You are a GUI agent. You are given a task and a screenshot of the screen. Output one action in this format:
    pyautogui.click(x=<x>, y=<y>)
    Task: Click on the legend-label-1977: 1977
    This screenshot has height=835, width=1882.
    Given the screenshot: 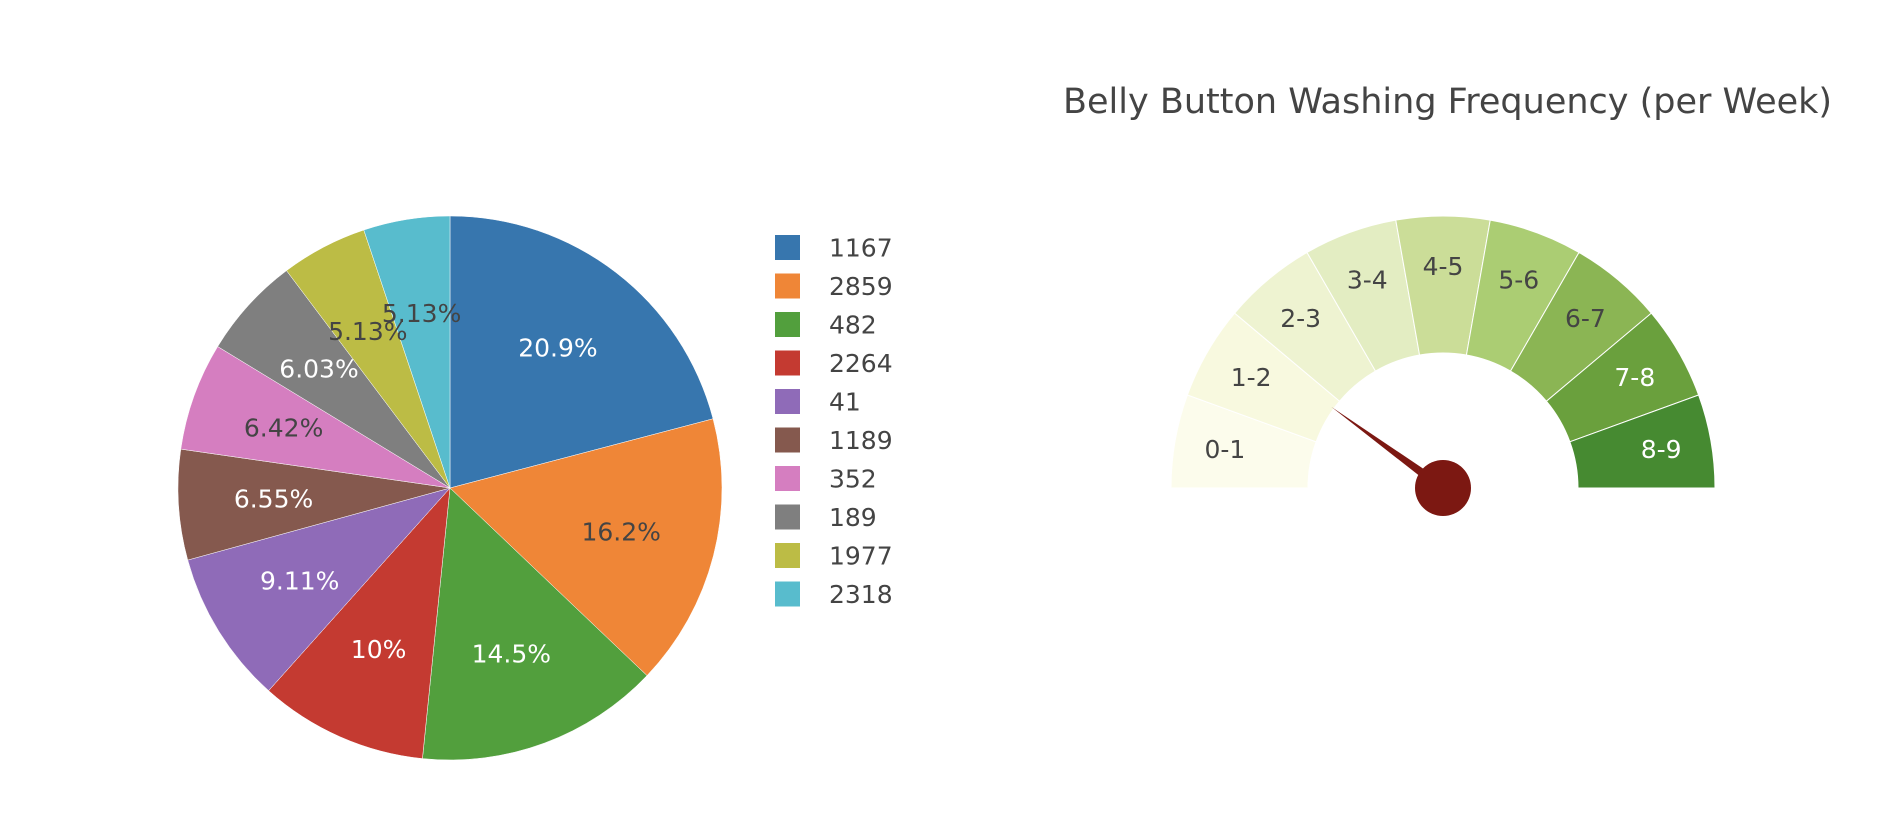 What is the action you would take?
    pyautogui.click(x=861, y=556)
    